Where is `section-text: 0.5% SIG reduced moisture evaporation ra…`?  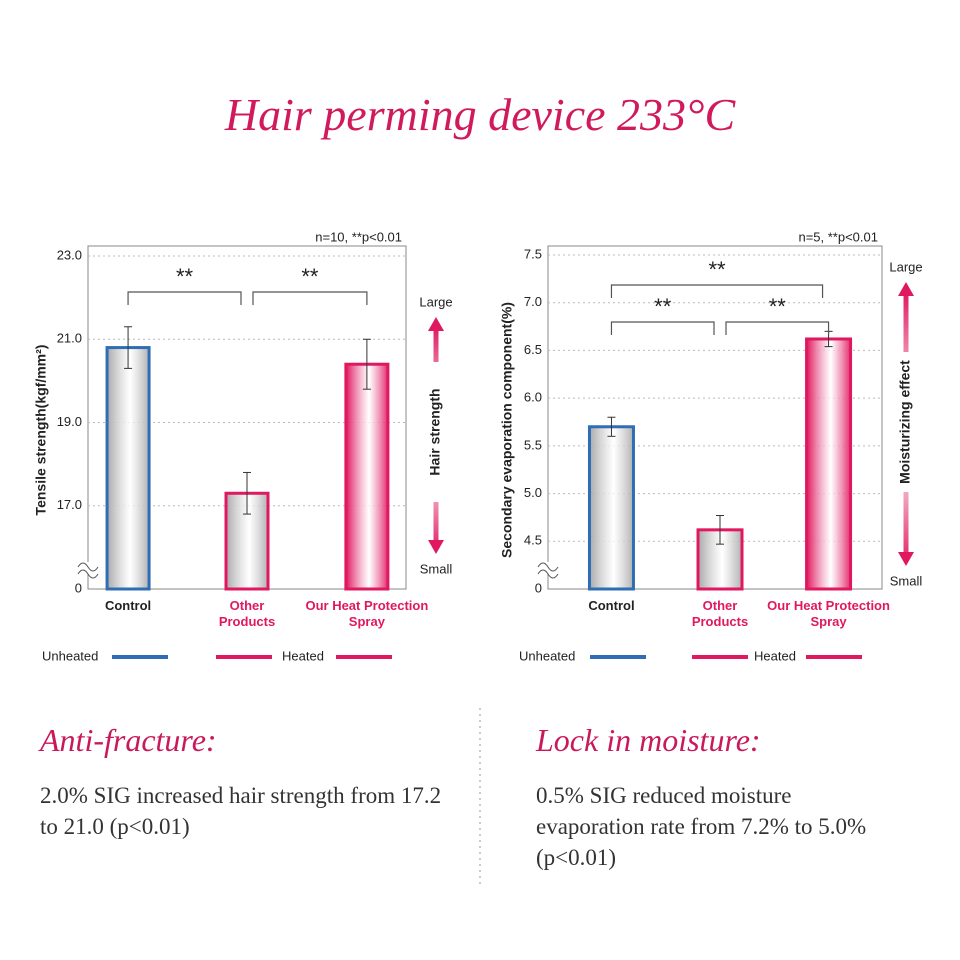 section-text: 0.5% SIG reduced moisture evaporation ra… is located at coordinates (701, 826).